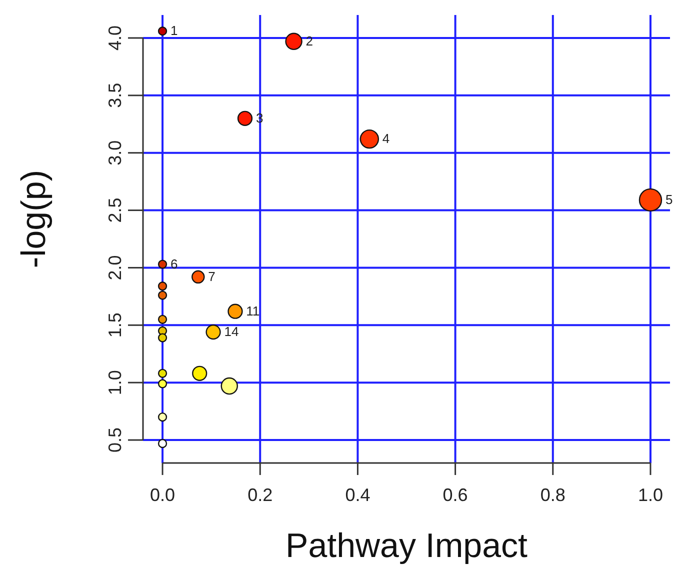  What do you see at coordinates (115, 440) in the screenshot?
I see `y-tick-label: 0.5` at bounding box center [115, 440].